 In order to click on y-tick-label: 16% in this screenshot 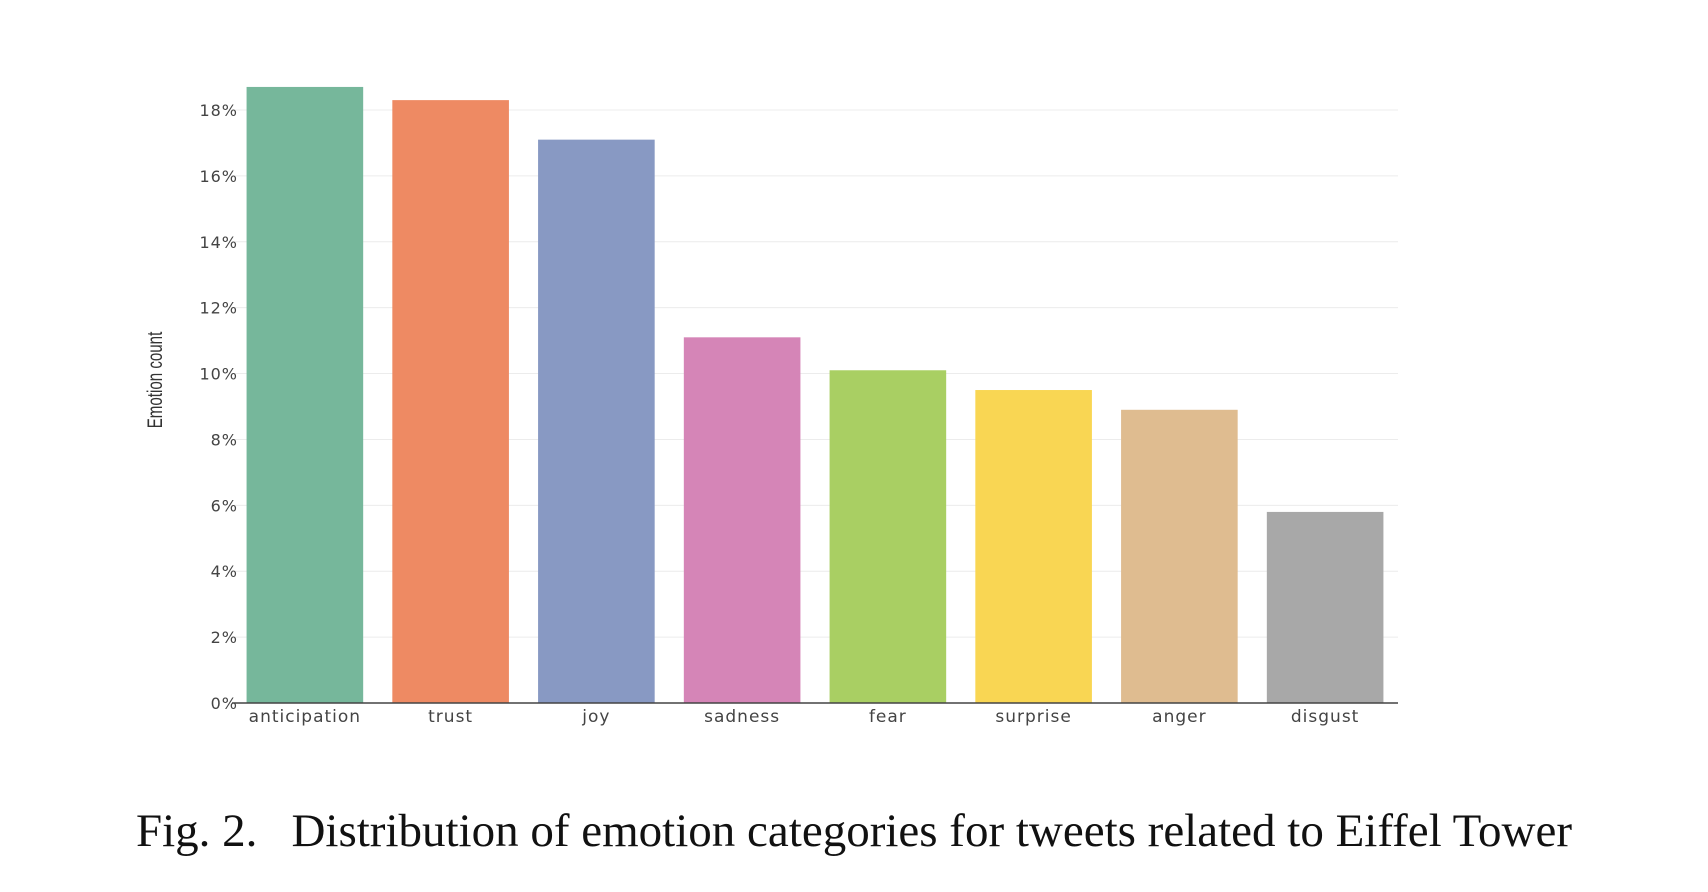, I will do `click(218, 176)`.